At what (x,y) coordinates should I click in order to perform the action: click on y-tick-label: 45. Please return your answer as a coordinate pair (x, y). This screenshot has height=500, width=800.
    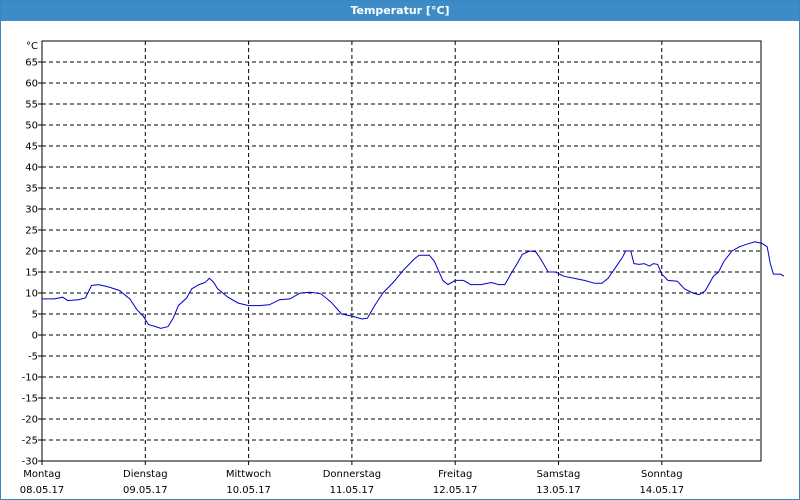
    Looking at the image, I should click on (31, 147).